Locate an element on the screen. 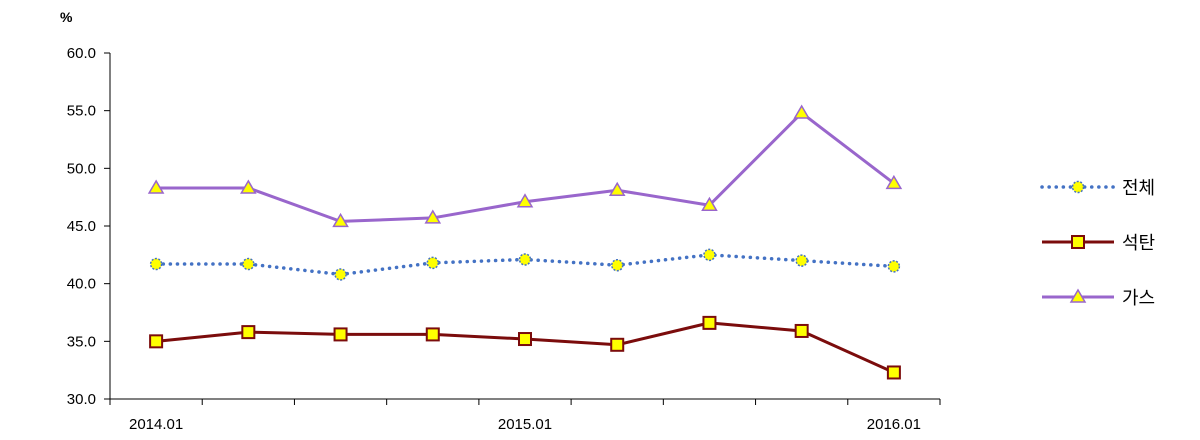 The height and width of the screenshot is (440, 1200). y-tick-label: 40.0 is located at coordinates (81, 284).